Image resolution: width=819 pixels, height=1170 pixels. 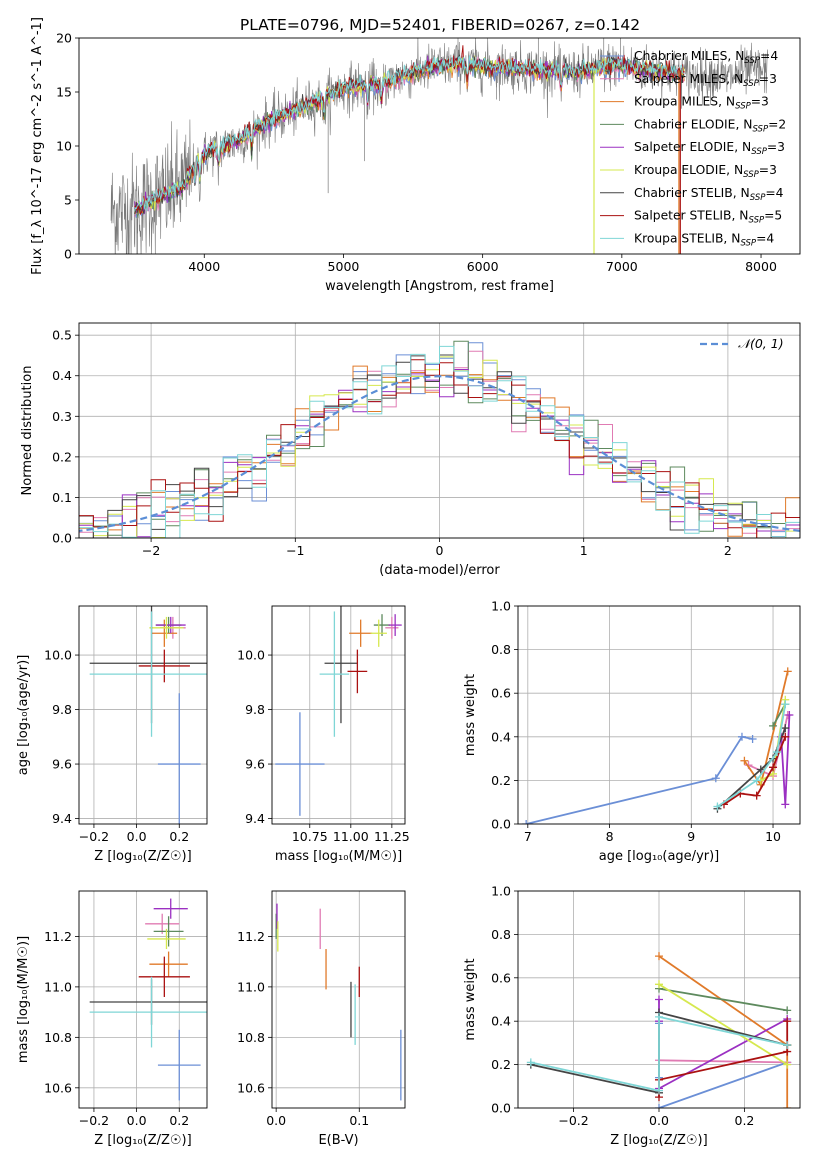 I want to click on x-axis-label: E(B-V), so click(x=338, y=1140).